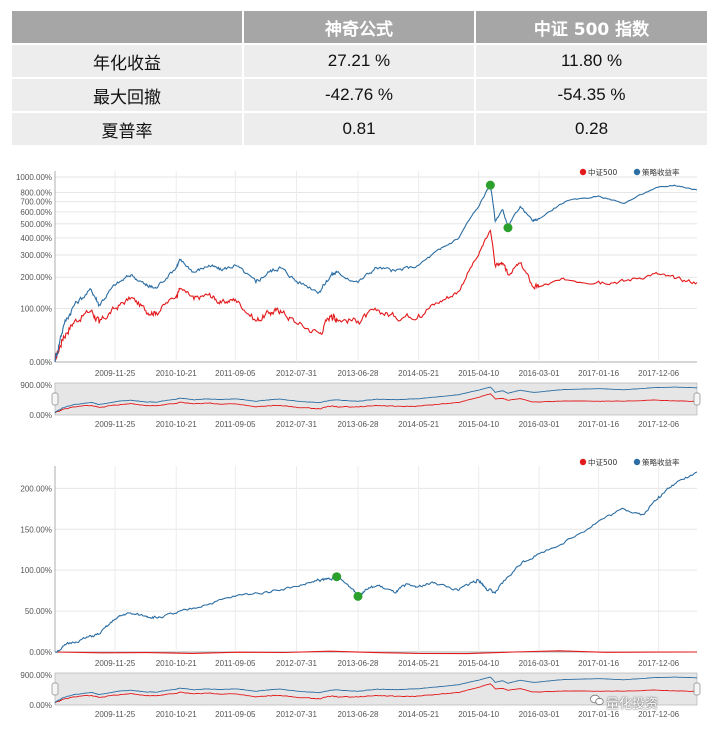 The image size is (720, 730). What do you see at coordinates (128, 28) in the screenshot?
I see `stats-header-empty` at bounding box center [128, 28].